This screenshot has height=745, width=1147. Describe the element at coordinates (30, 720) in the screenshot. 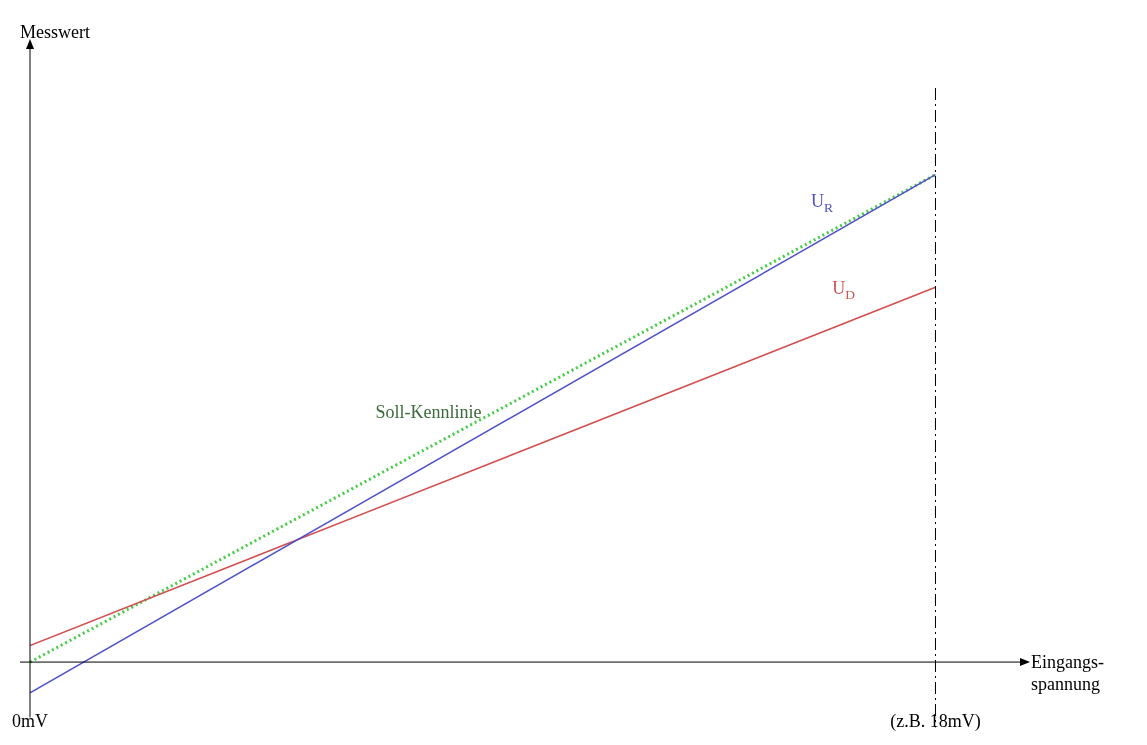

I see `x-tick-label: 0mV` at that location.